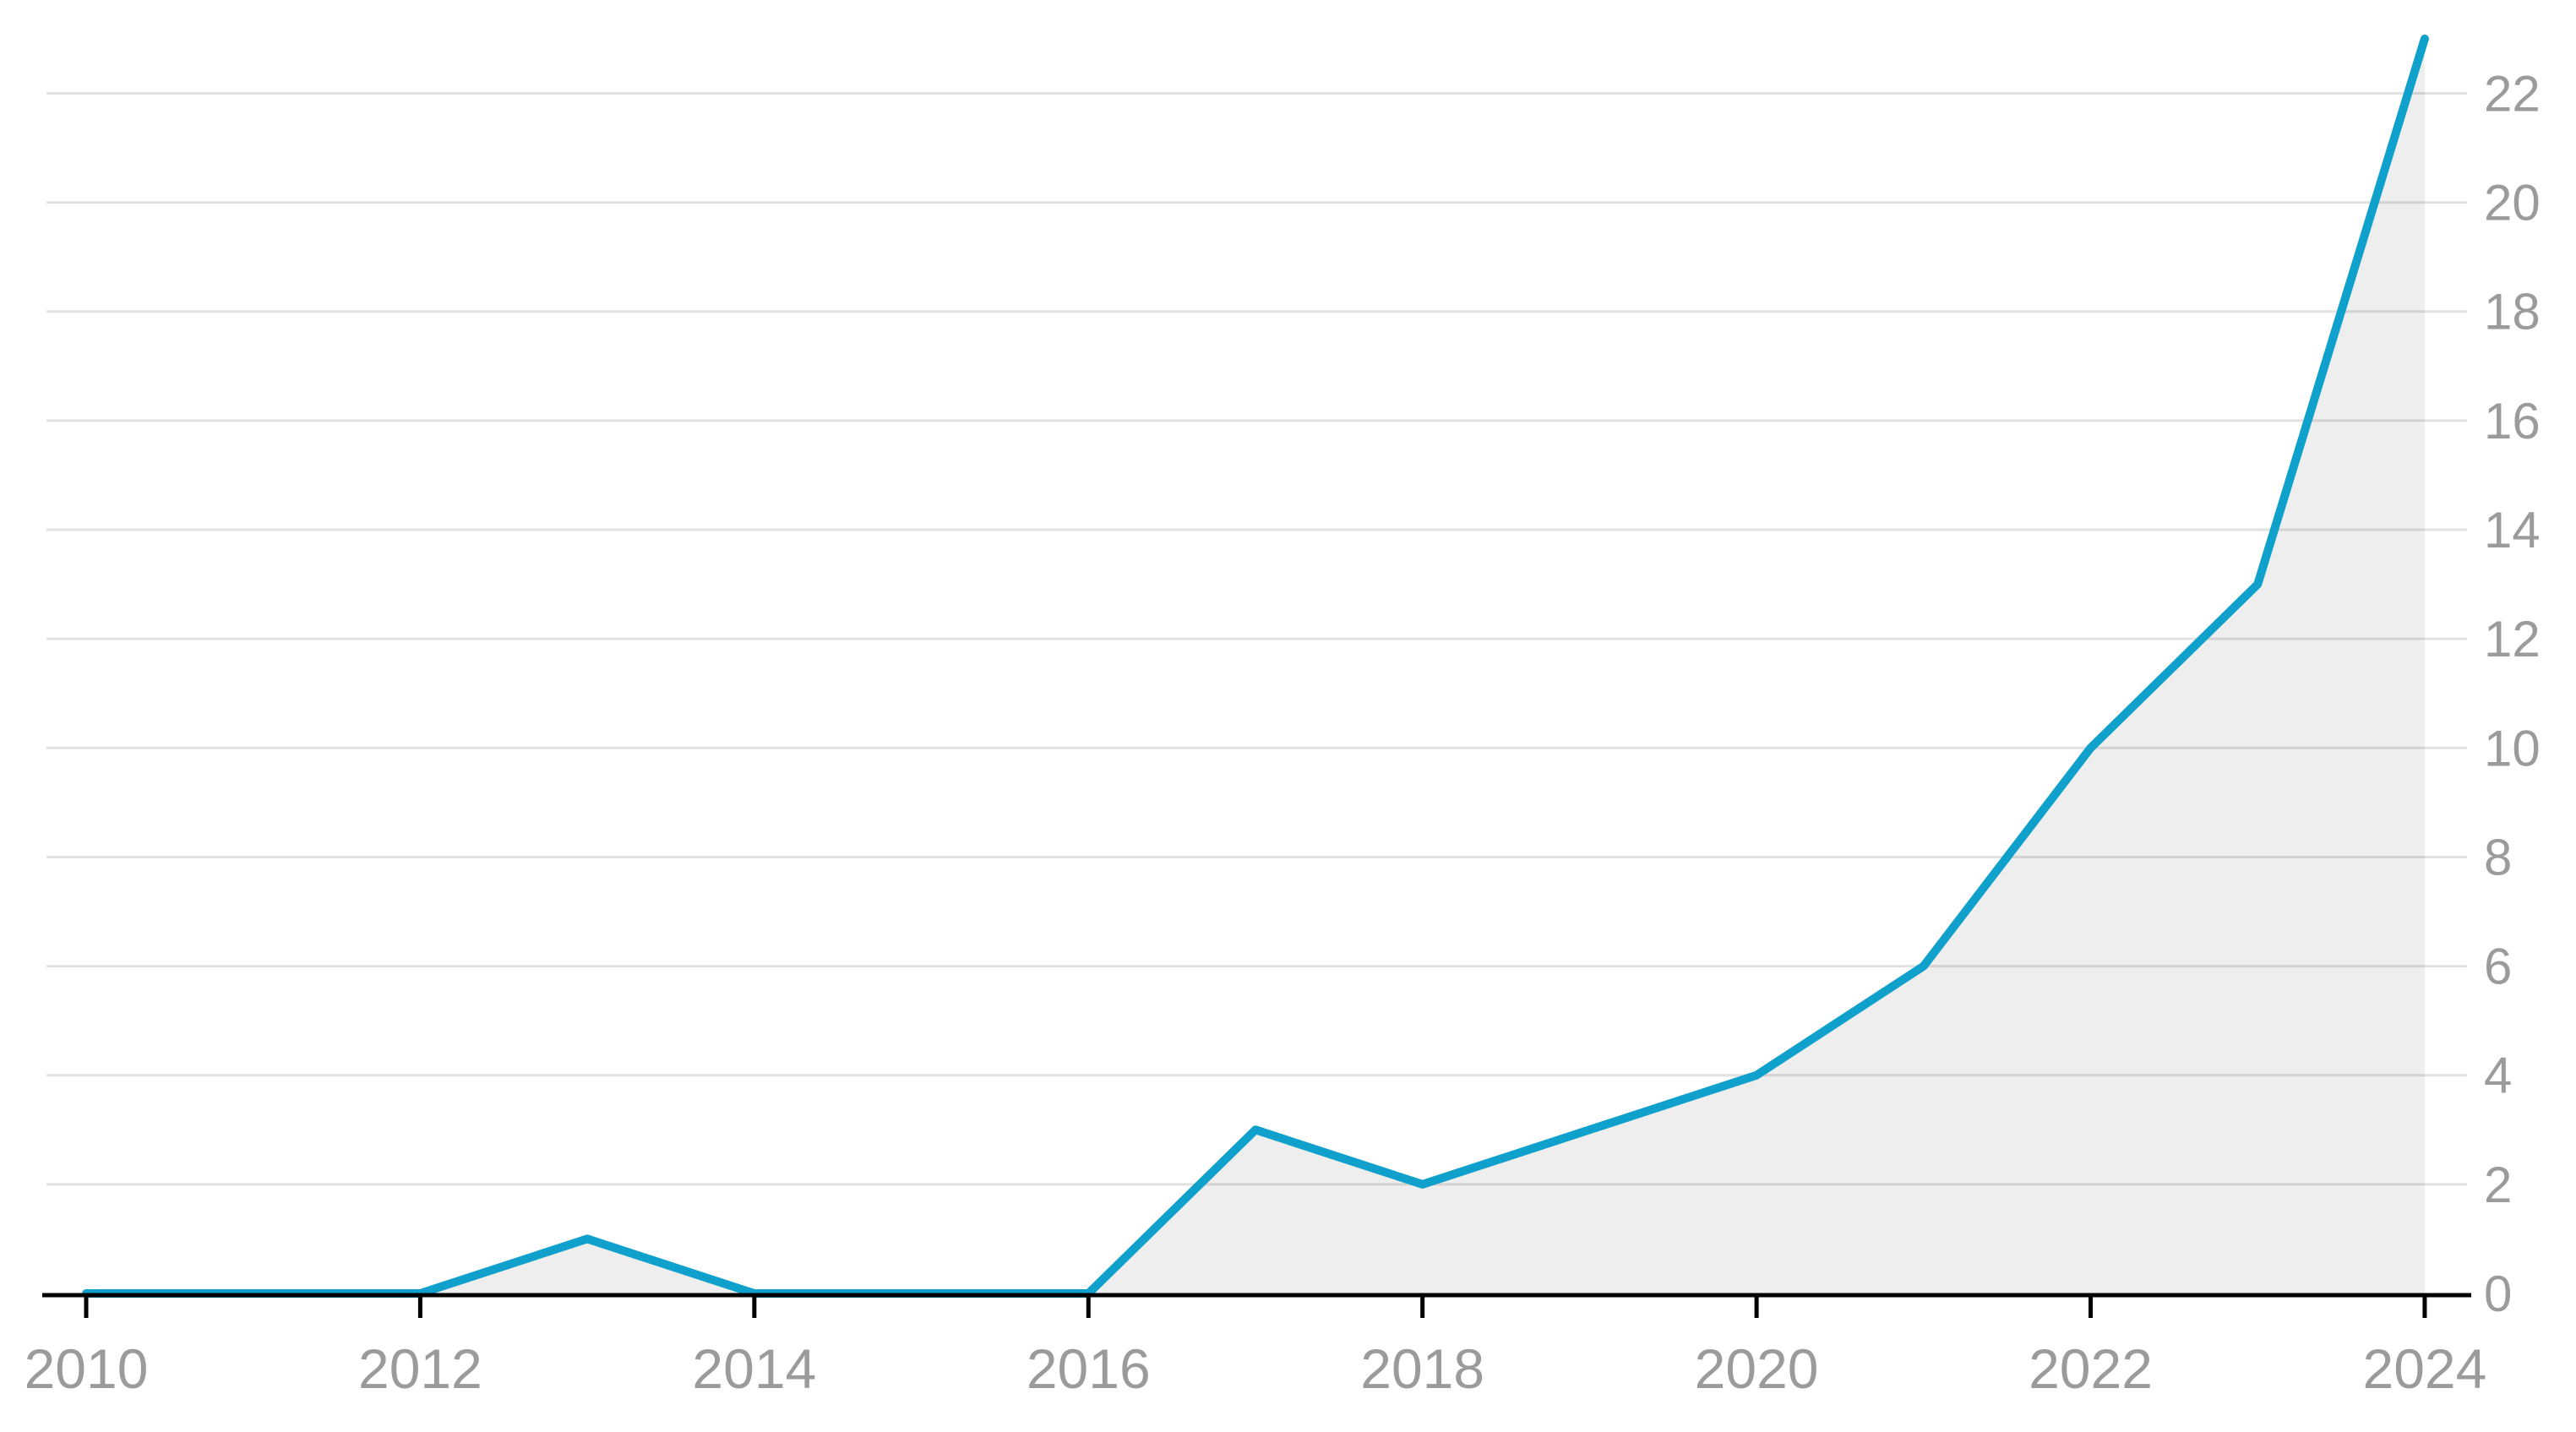 The width and height of the screenshot is (2576, 1432). Describe the element at coordinates (2498, 1076) in the screenshot. I see `y-tick-label: 4` at that location.